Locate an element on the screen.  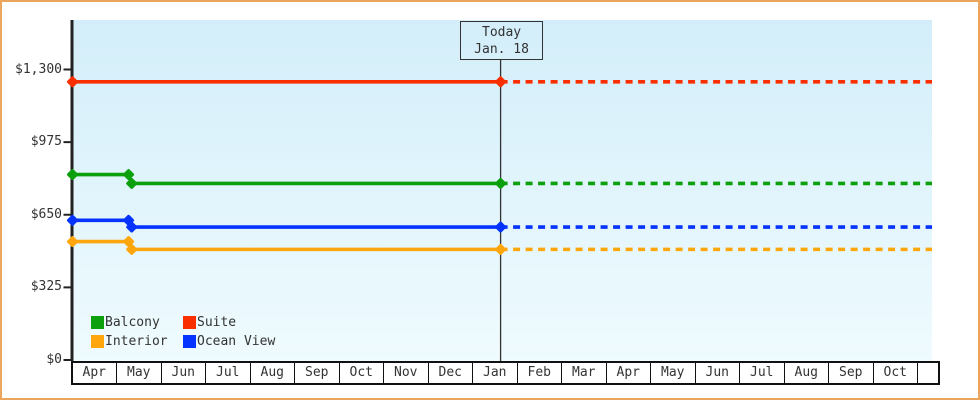
legend-label: Suite is located at coordinates (217, 322).